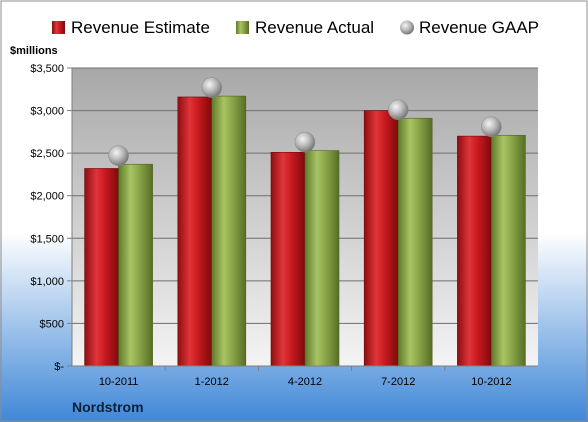 Image resolution: width=588 pixels, height=422 pixels. What do you see at coordinates (314, 27) in the screenshot?
I see `legend-label: Revenue Actual` at bounding box center [314, 27].